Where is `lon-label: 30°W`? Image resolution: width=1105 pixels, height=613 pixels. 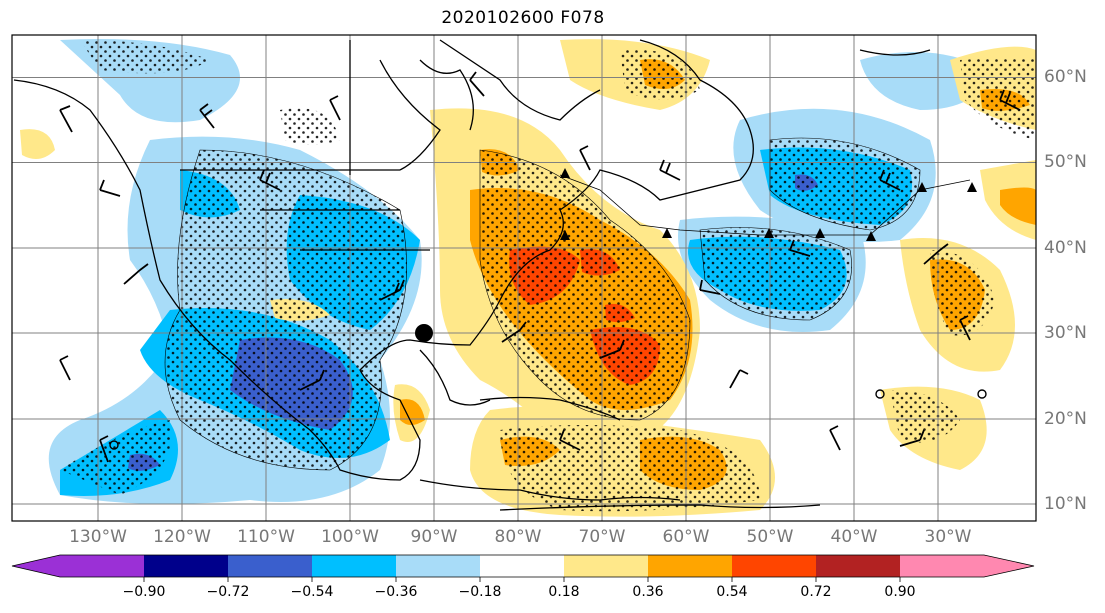
lon-label: 30°W is located at coordinates (948, 537).